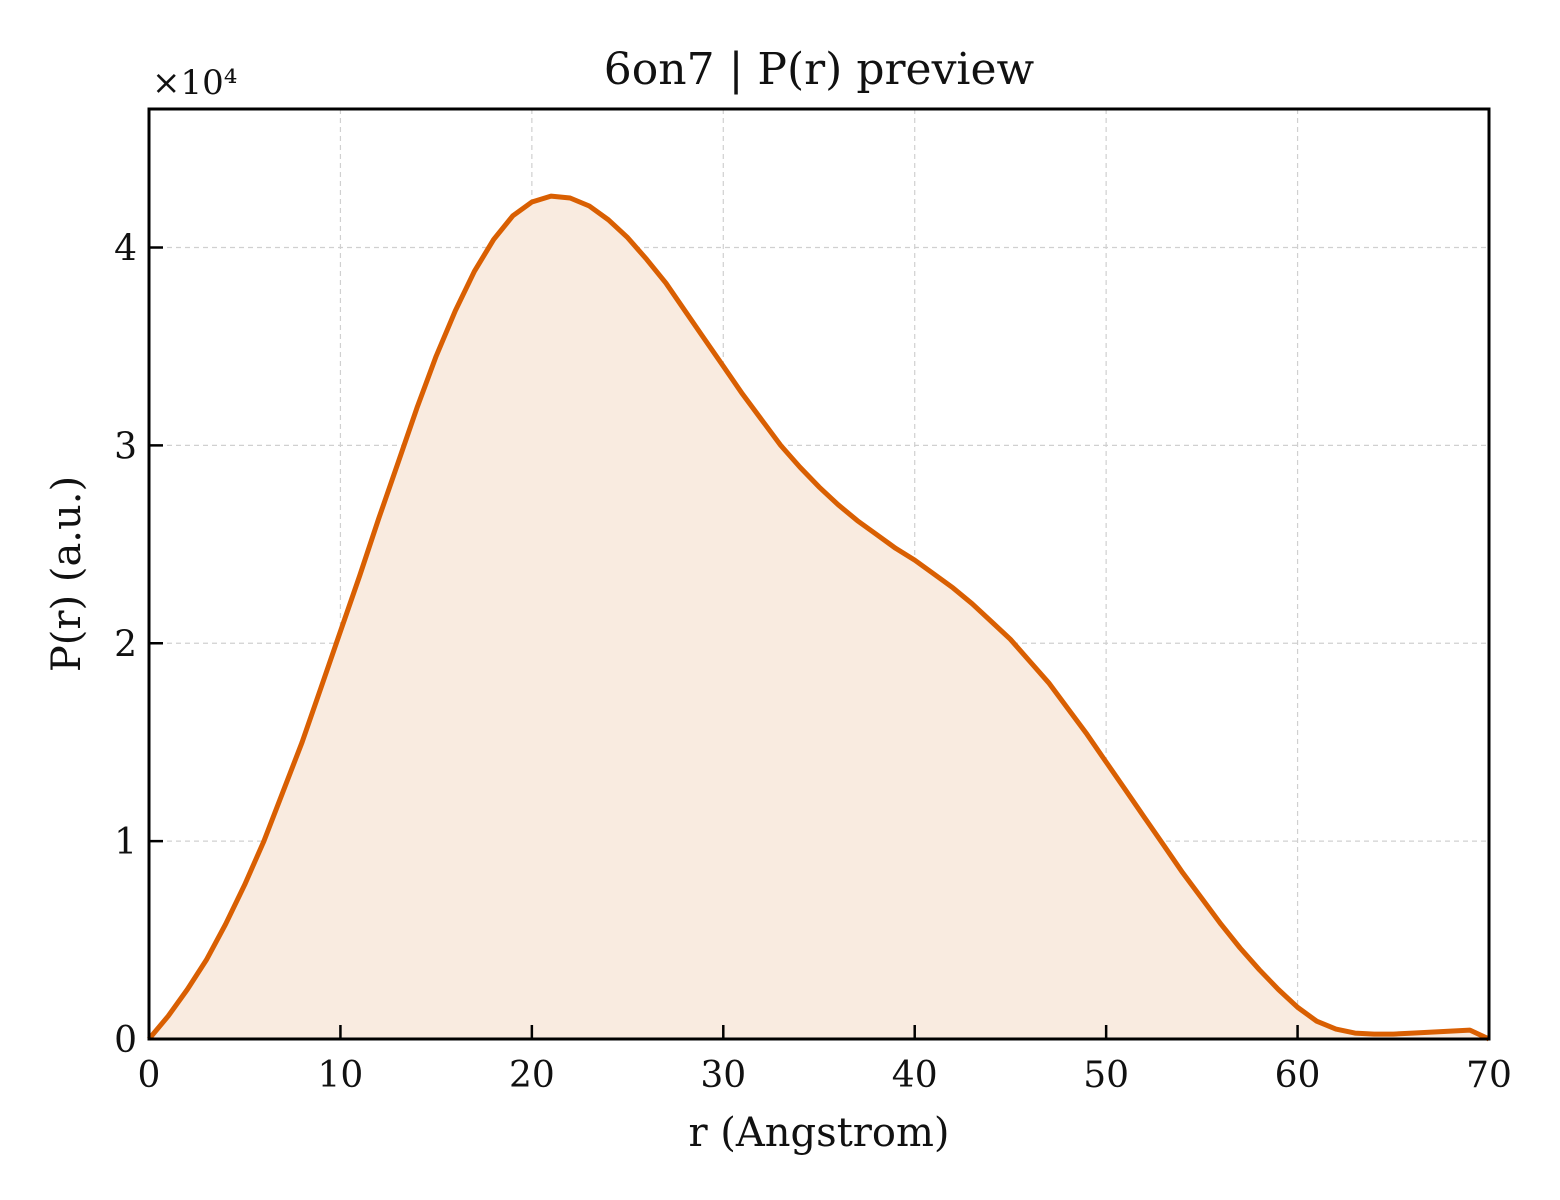 This screenshot has width=1560, height=1200. Describe the element at coordinates (67, 574) in the screenshot. I see `y-axis-label: P(r) (a.u.)` at that location.